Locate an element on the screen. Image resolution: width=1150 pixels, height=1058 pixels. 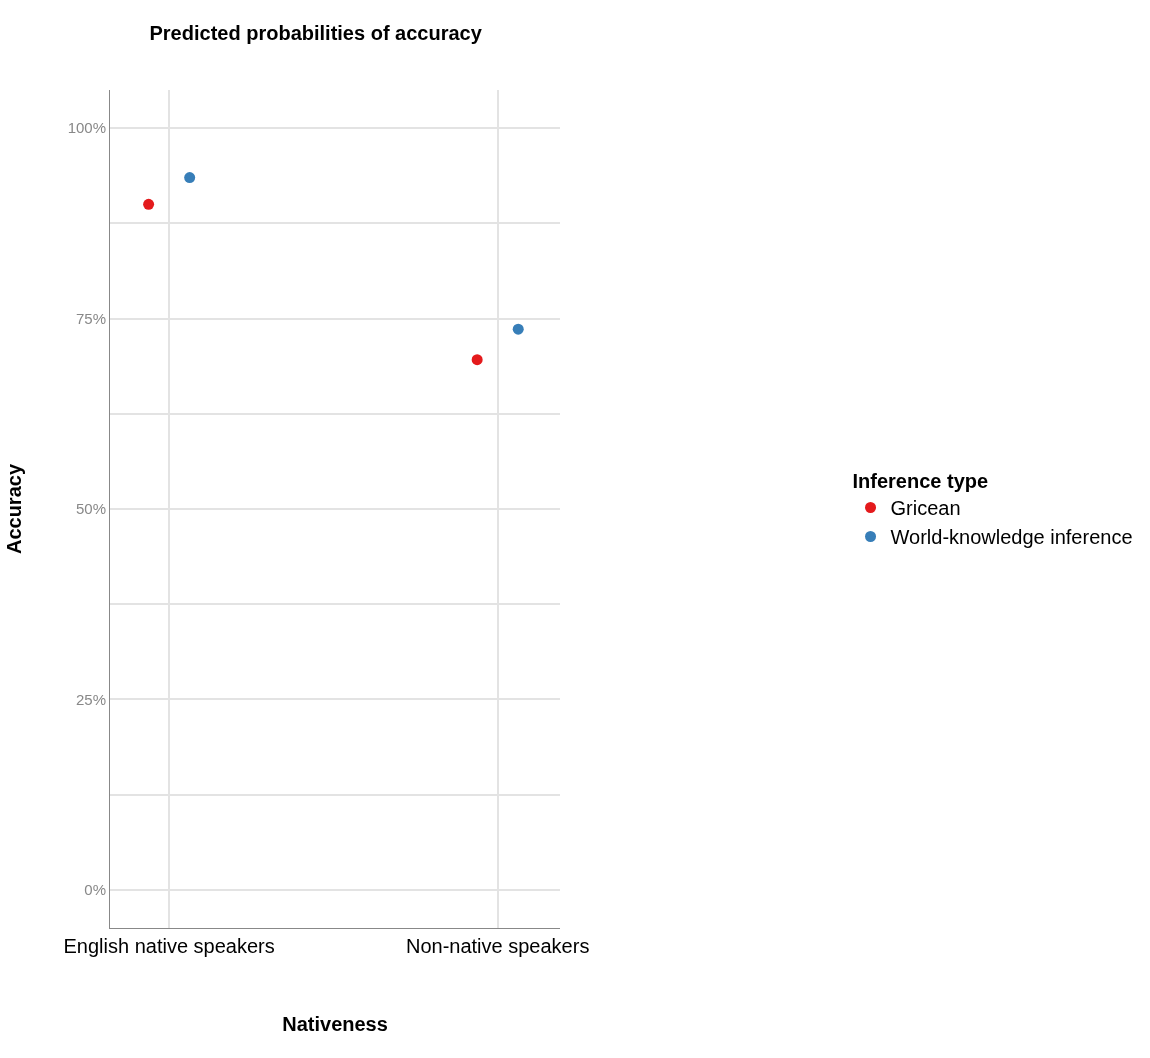
y-tick-label: 25% is located at coordinates (90, 699).